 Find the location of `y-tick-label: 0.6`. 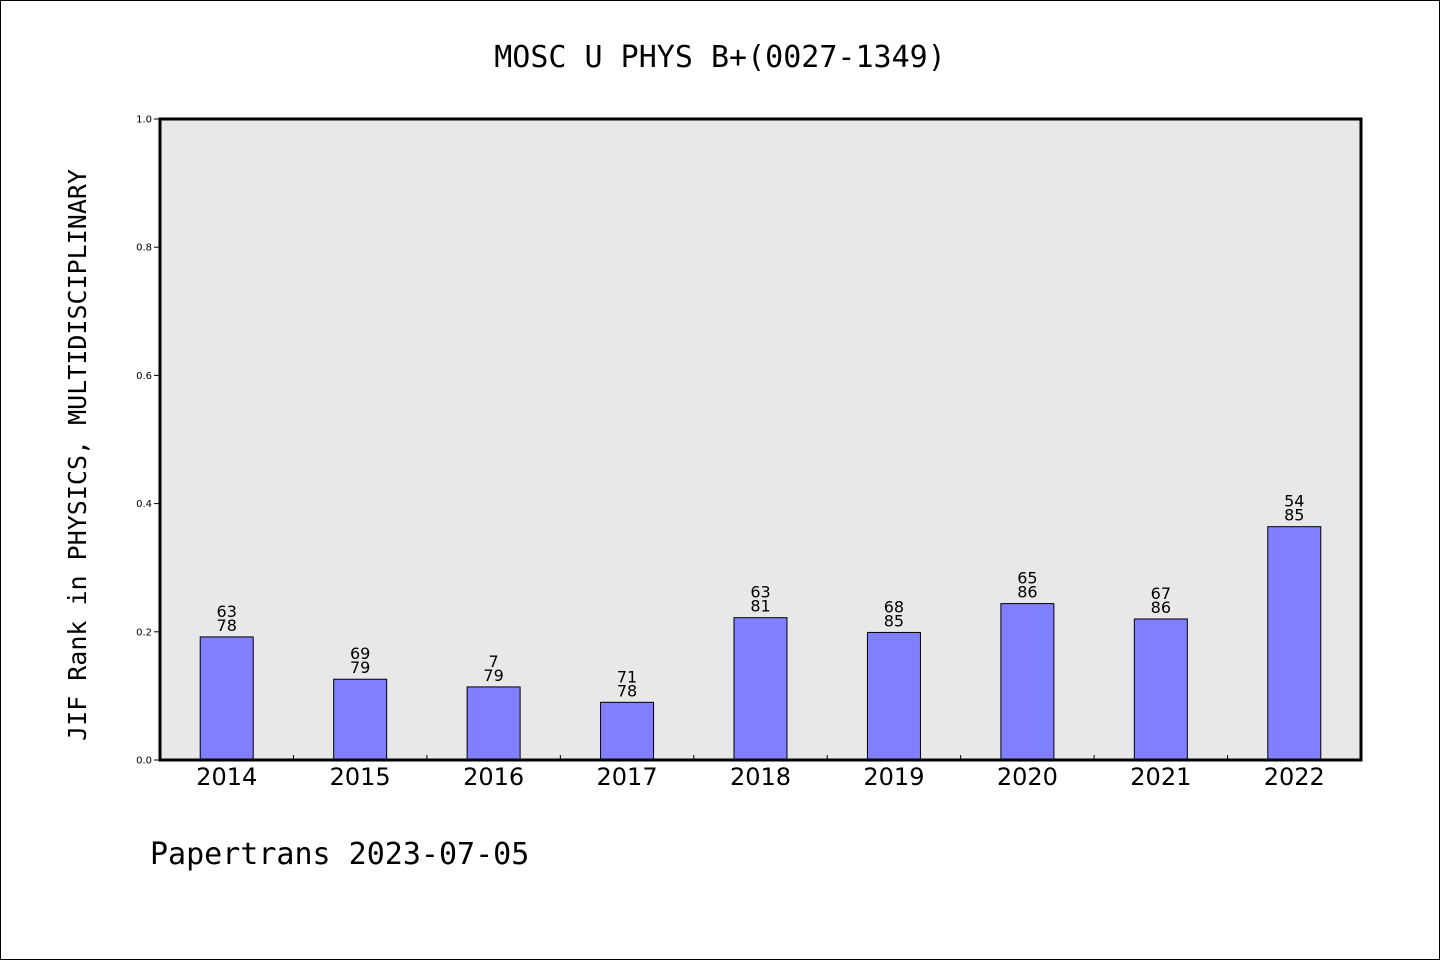

y-tick-label: 0.6 is located at coordinates (144, 376).